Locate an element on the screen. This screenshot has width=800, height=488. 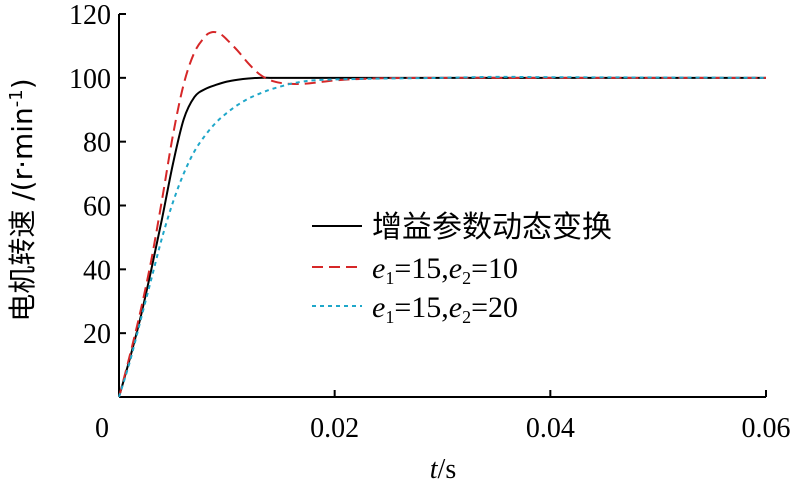
y-axis-title-sup: -1 is located at coordinates (16, 98).